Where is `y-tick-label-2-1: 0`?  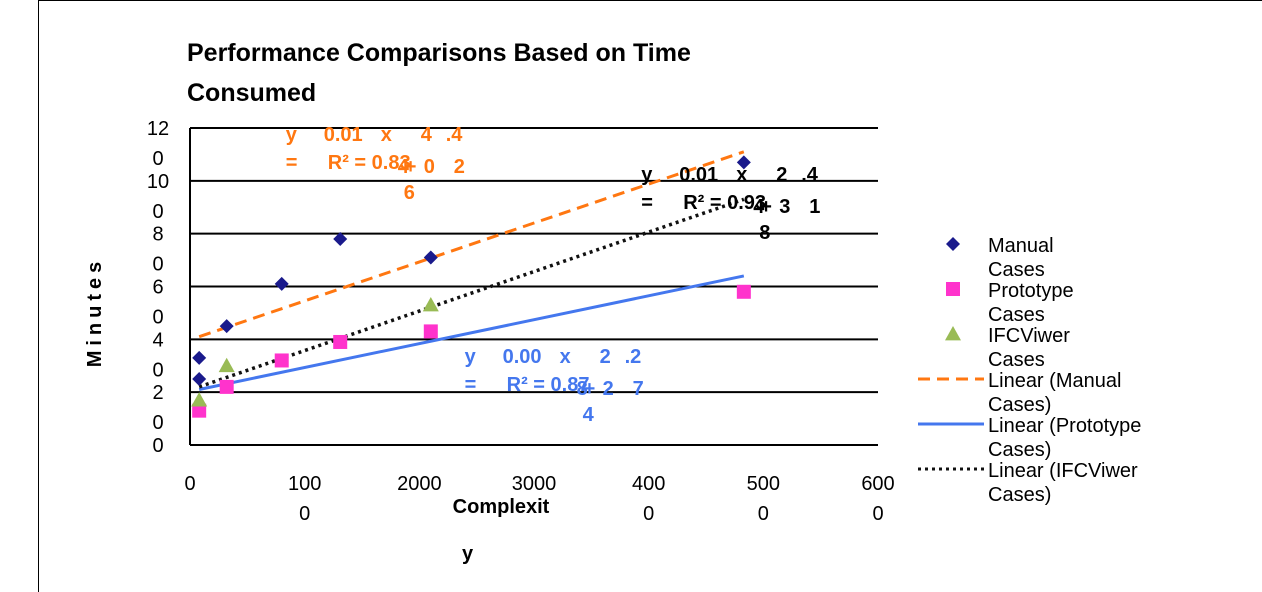
y-tick-label-2-1: 0 is located at coordinates (157, 370).